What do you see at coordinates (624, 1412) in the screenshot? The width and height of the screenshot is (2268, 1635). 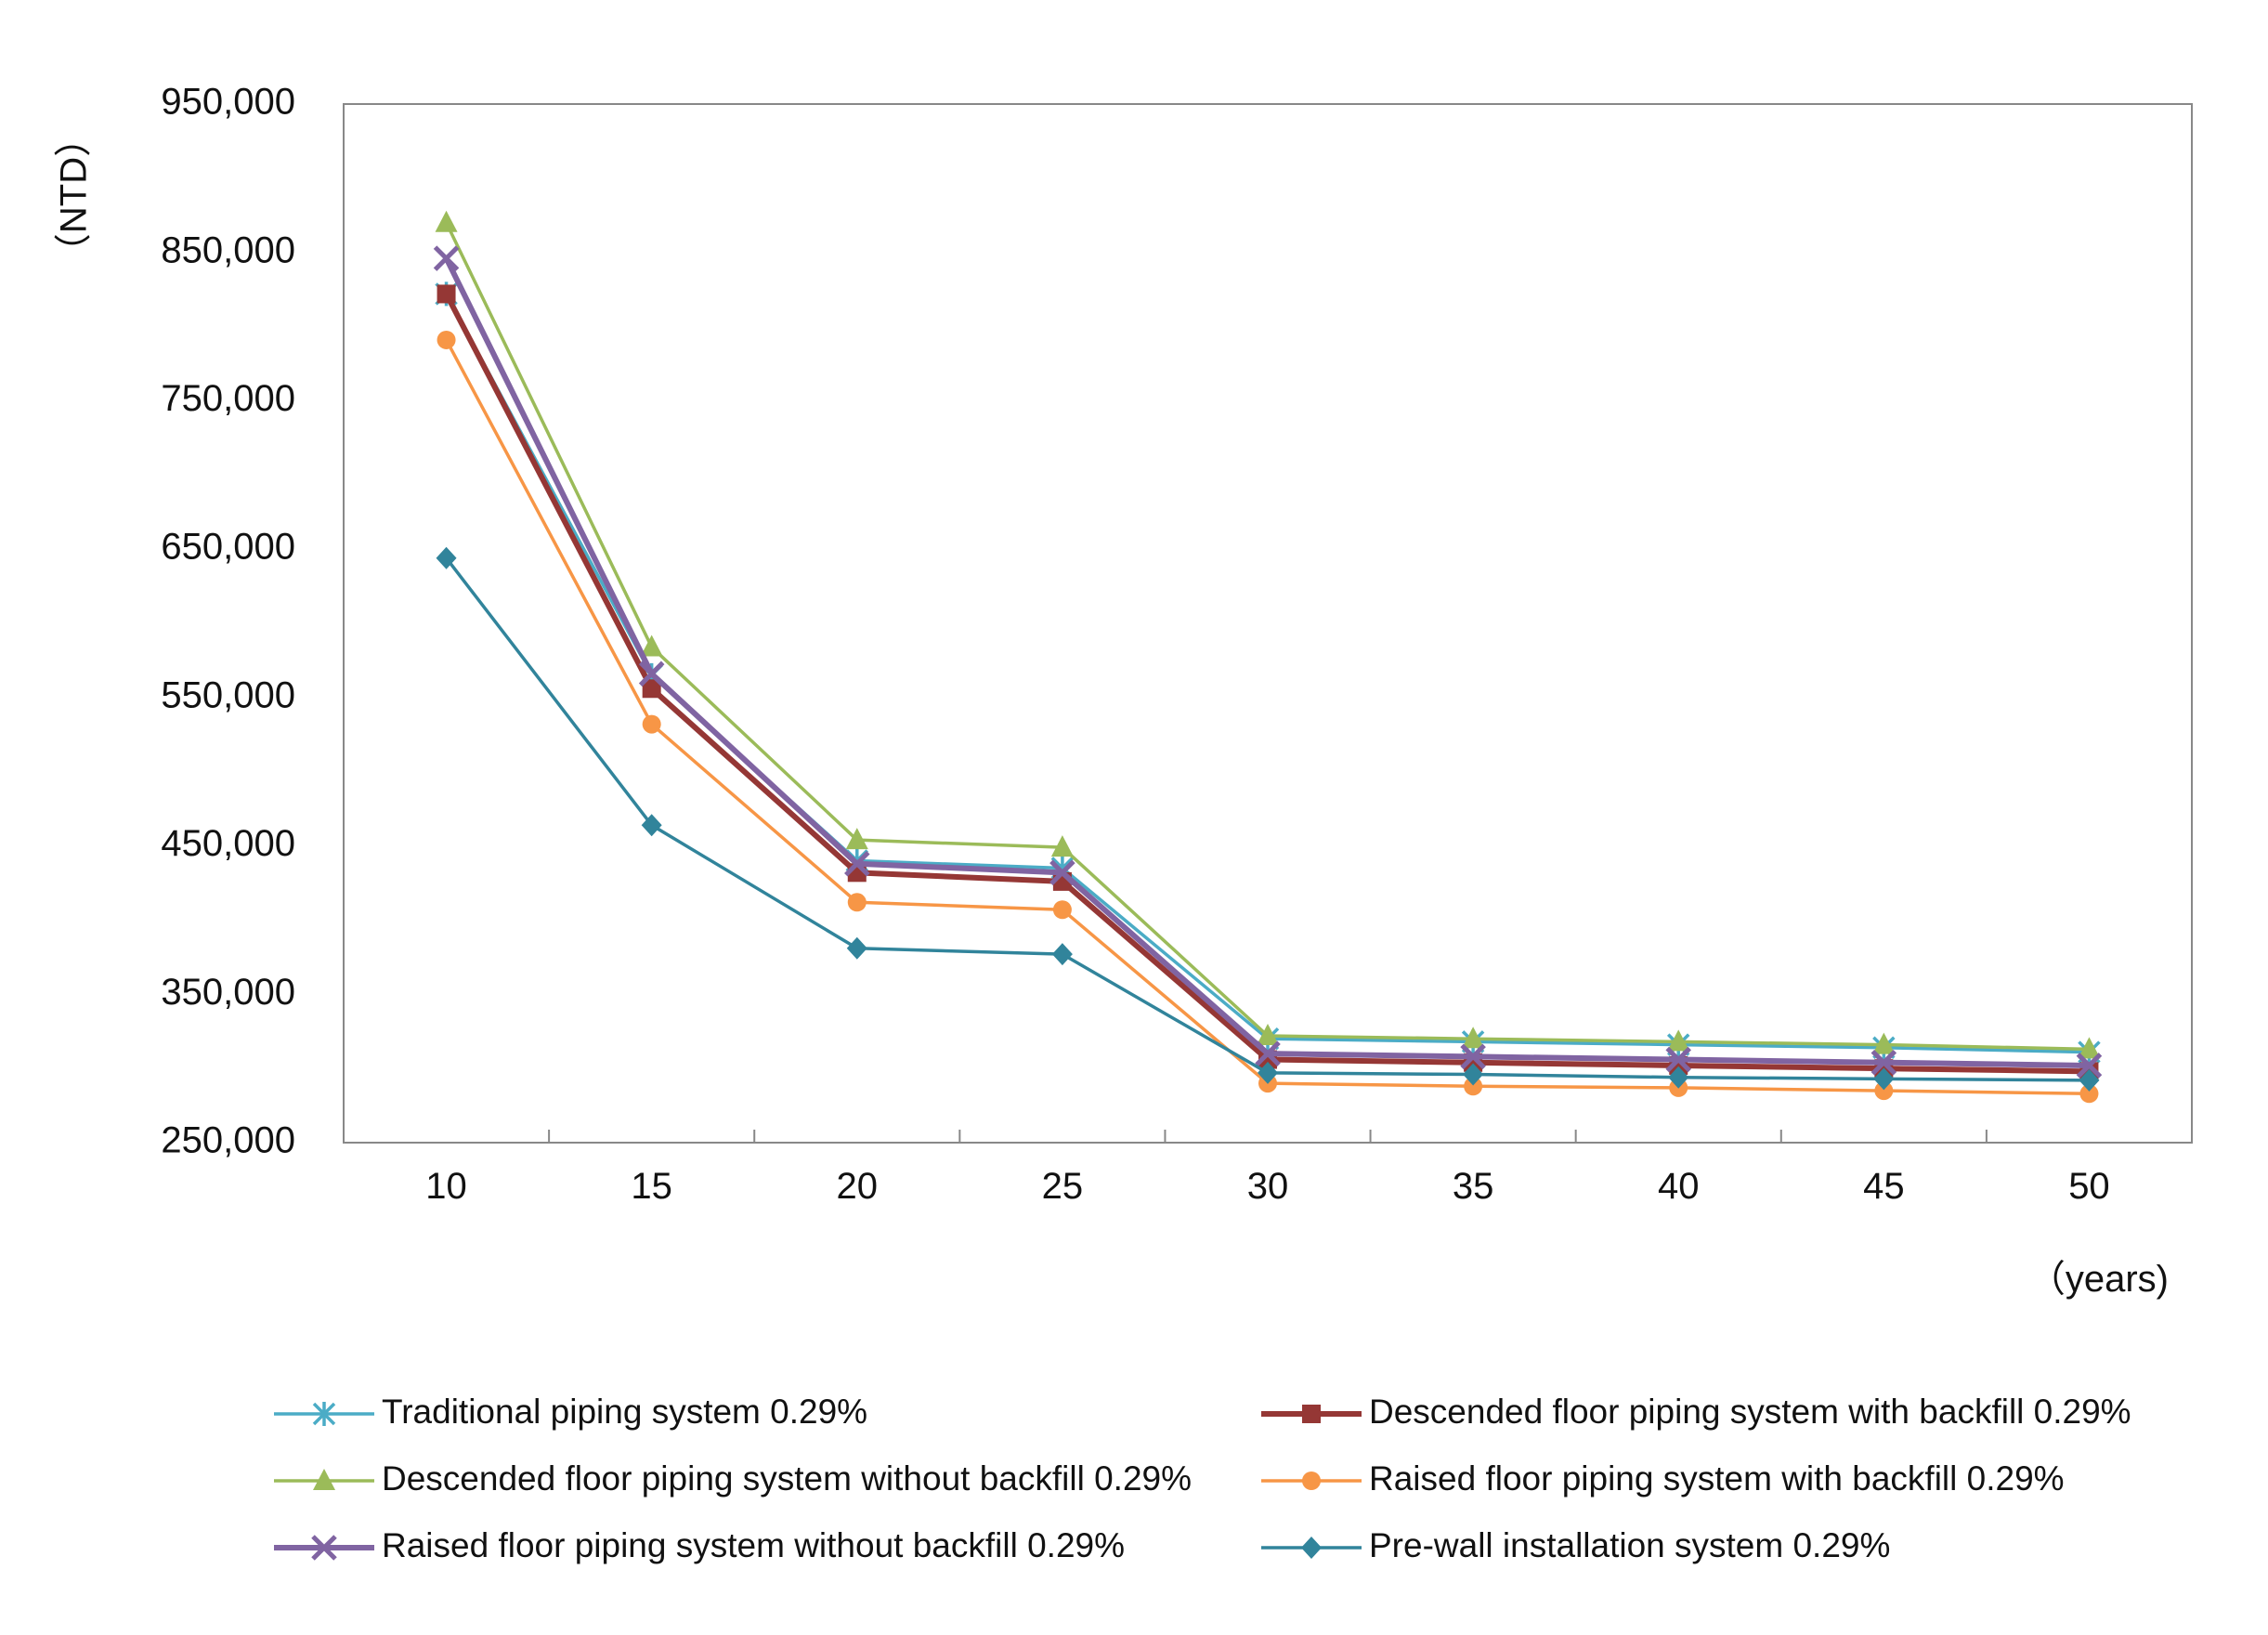 I see `legend-label: Traditional piping system 0.29%` at bounding box center [624, 1412].